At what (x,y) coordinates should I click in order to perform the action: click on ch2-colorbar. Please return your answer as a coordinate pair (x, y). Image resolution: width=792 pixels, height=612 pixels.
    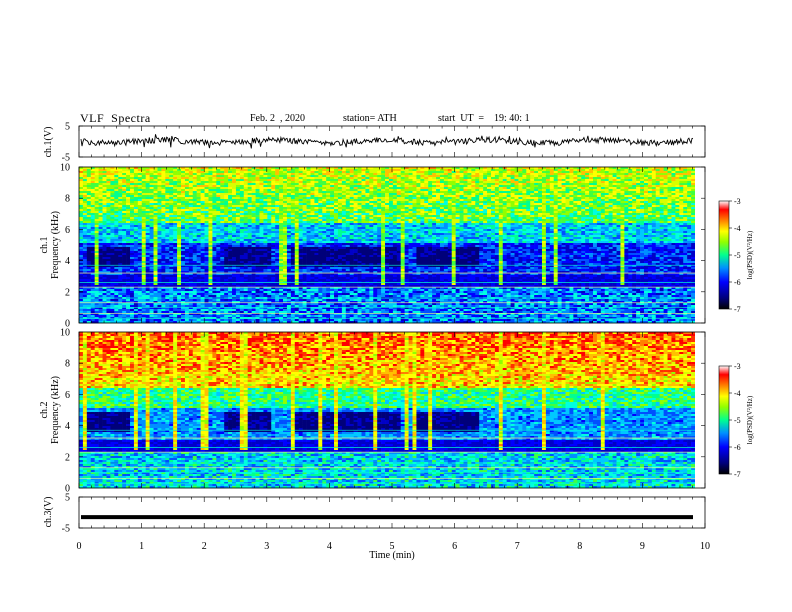
    Looking at the image, I should click on (724, 420).